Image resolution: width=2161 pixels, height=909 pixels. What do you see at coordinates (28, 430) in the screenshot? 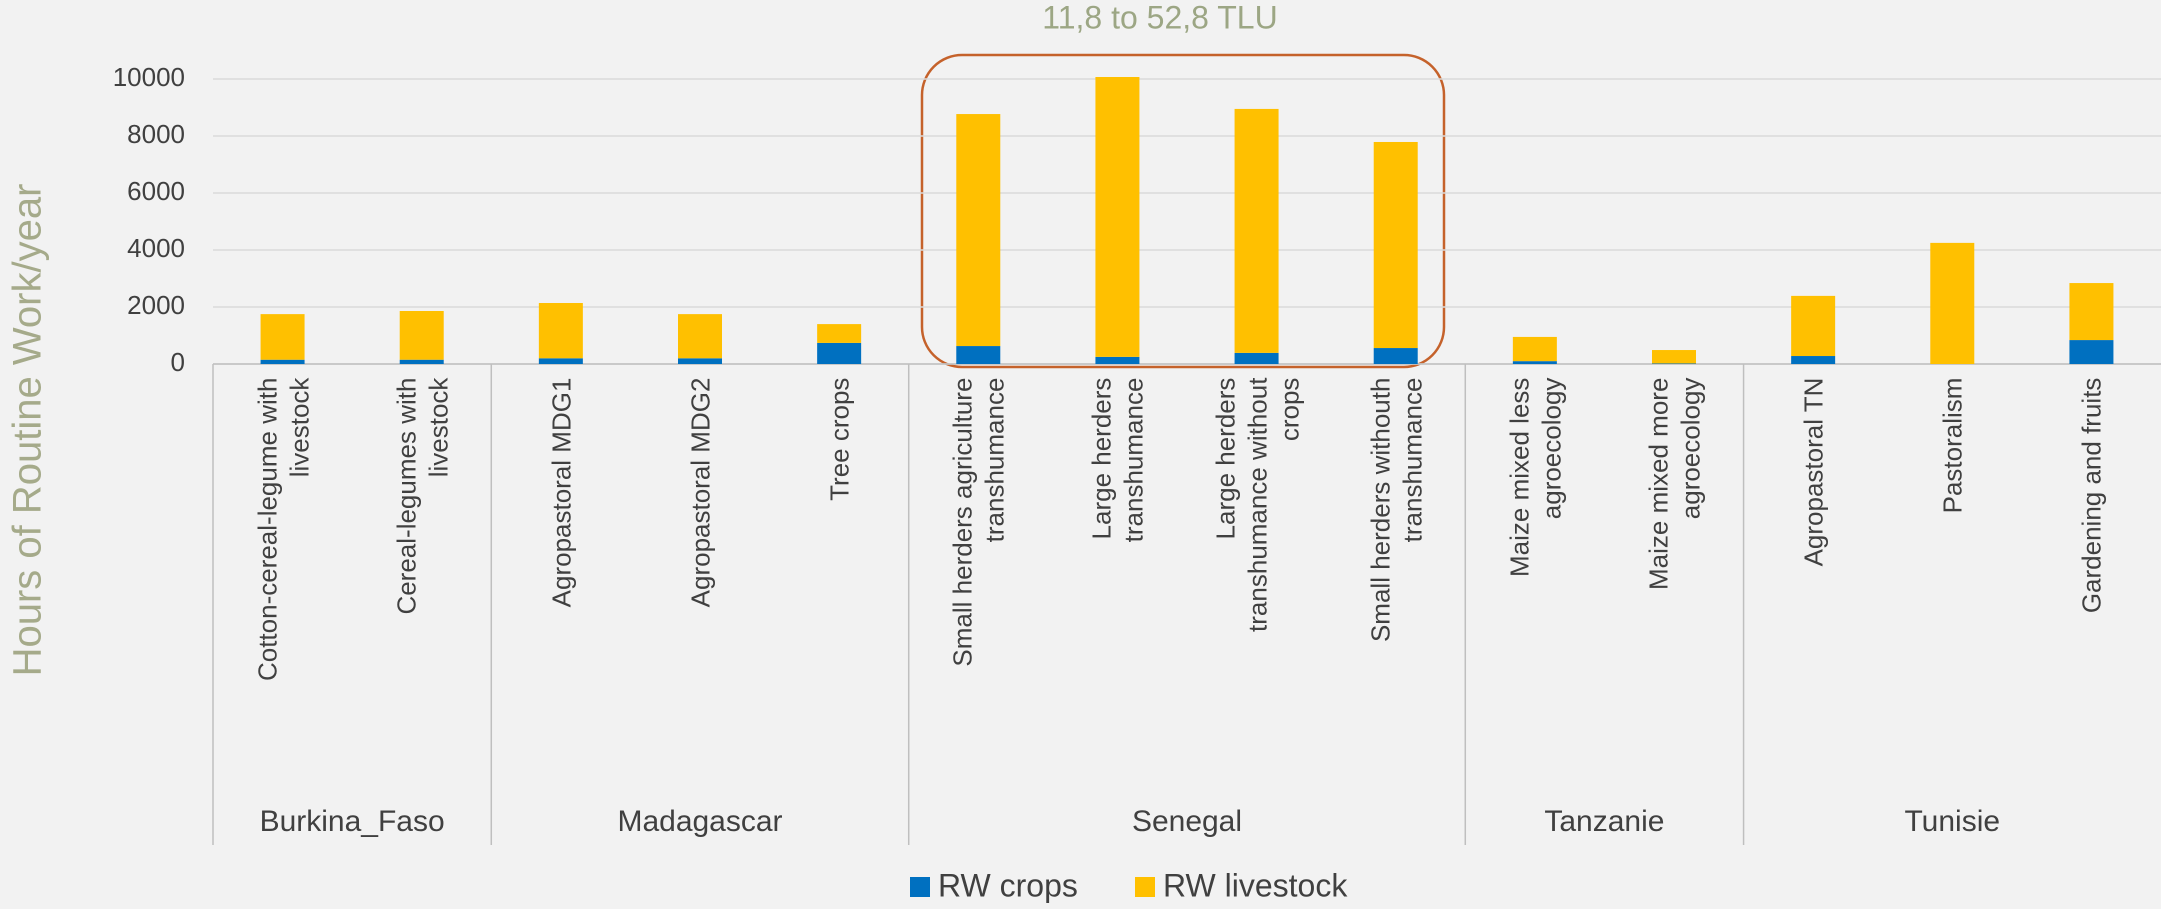
I see `y-axis-label: Hours of Routine Work/year` at bounding box center [28, 430].